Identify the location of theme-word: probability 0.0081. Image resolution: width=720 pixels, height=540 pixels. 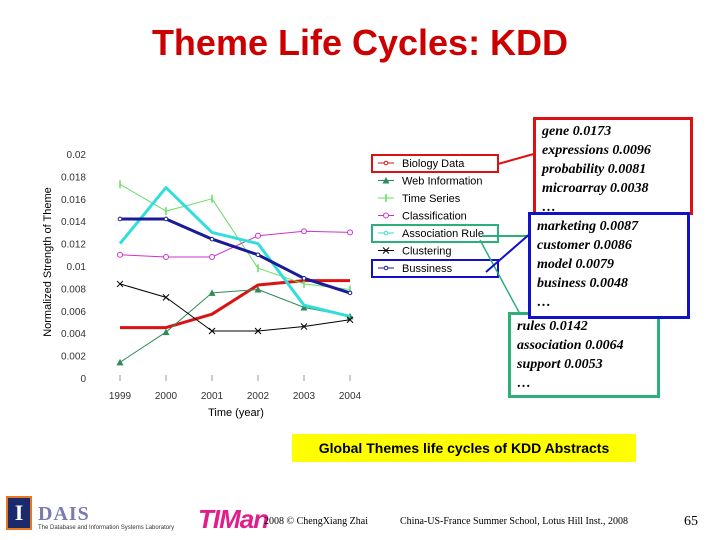
(594, 169).